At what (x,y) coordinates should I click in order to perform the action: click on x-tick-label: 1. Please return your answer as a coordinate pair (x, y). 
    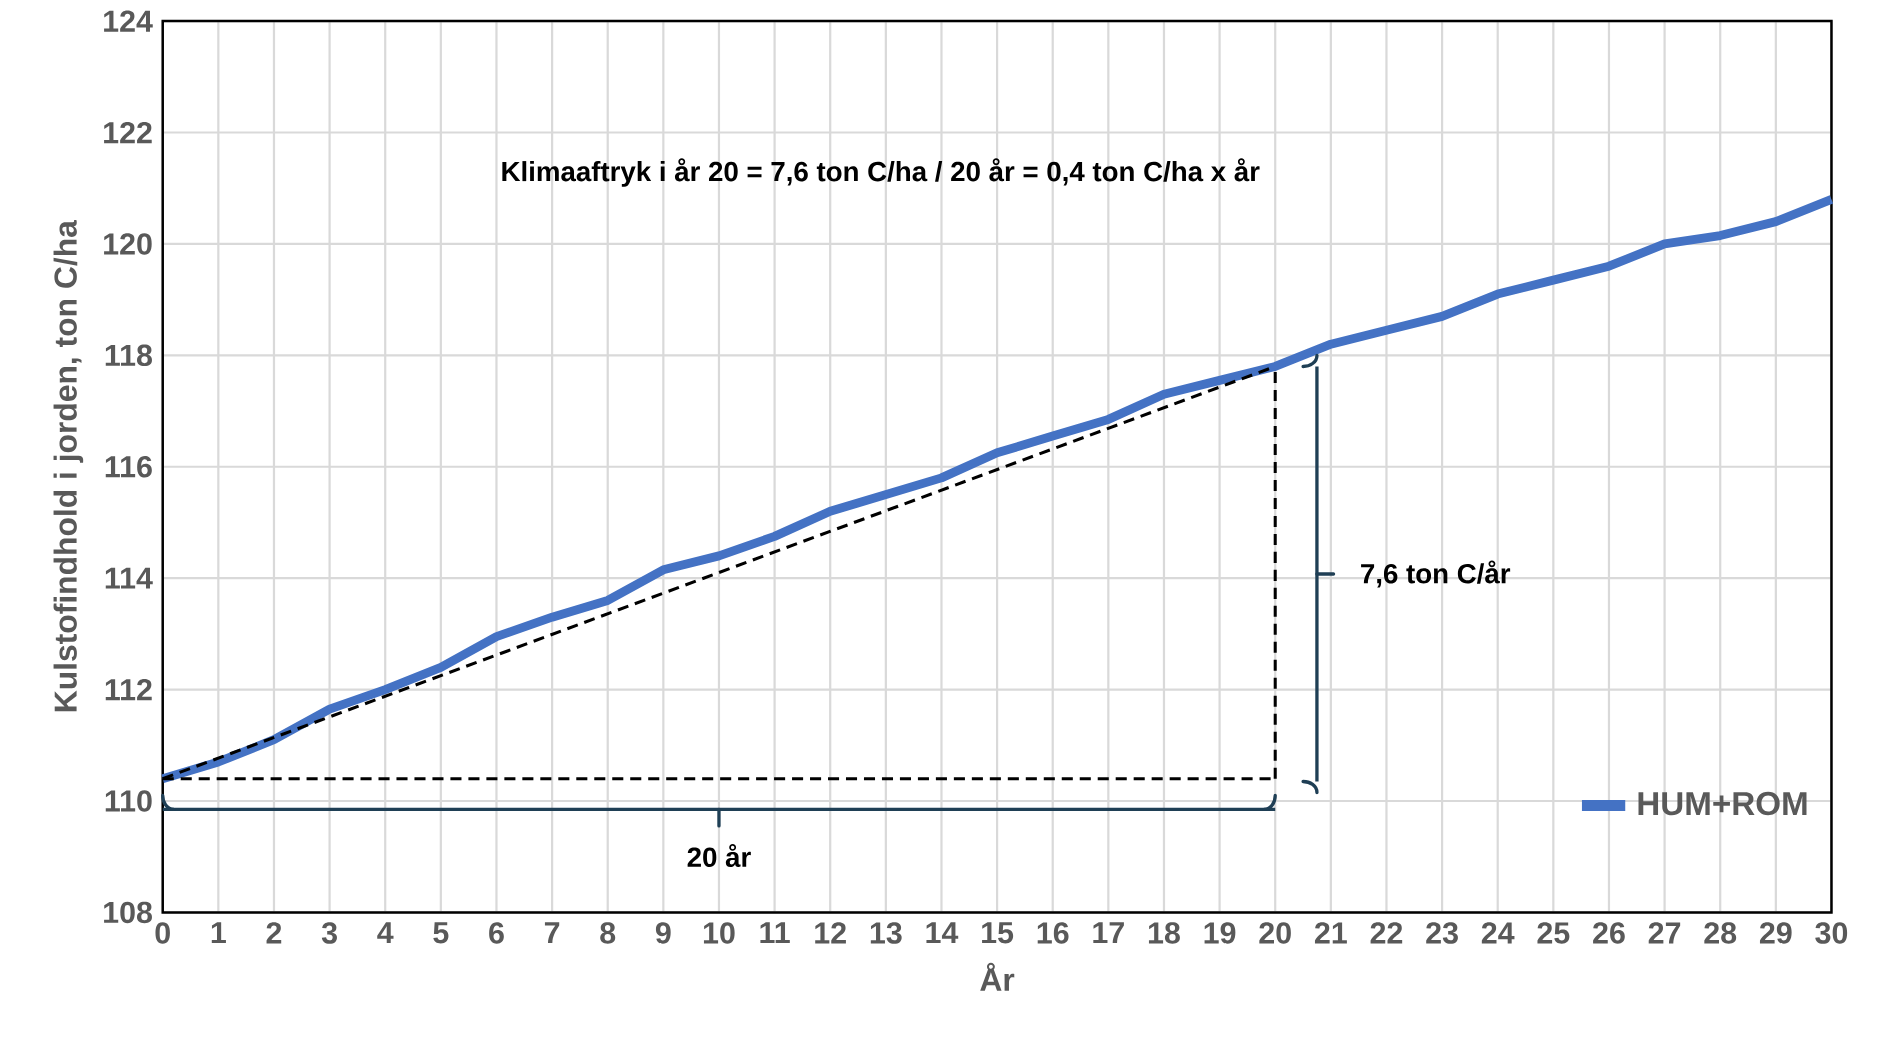
    Looking at the image, I should click on (218, 933).